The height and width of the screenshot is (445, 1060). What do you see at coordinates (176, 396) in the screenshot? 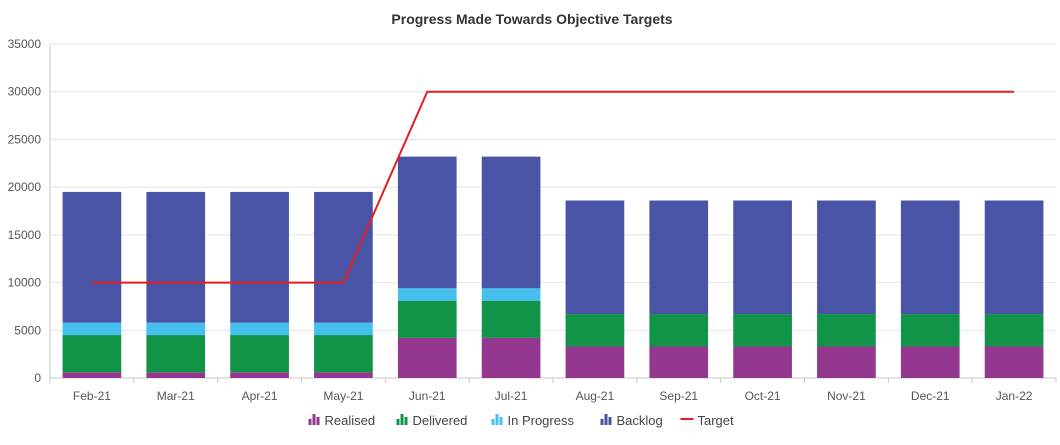
I see `x-tick-label: Mar-21` at bounding box center [176, 396].